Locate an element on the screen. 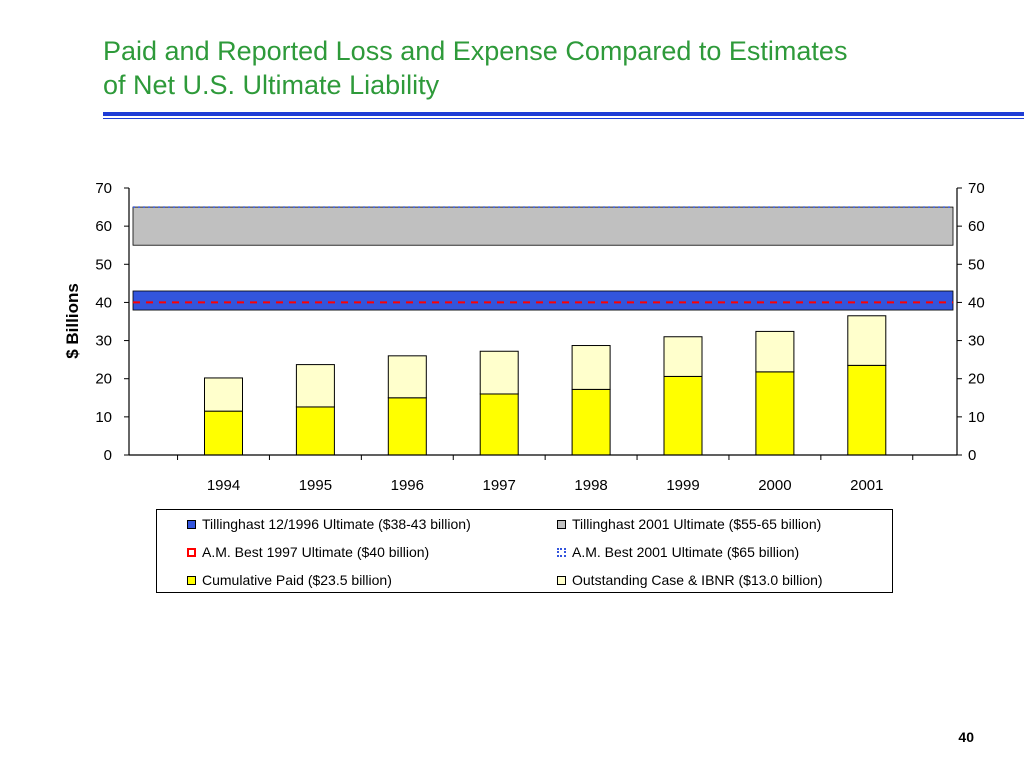 This screenshot has width=1024, height=768. legend-label: Outstanding Case & IBNR ($13.0 billion) is located at coordinates (697, 580).